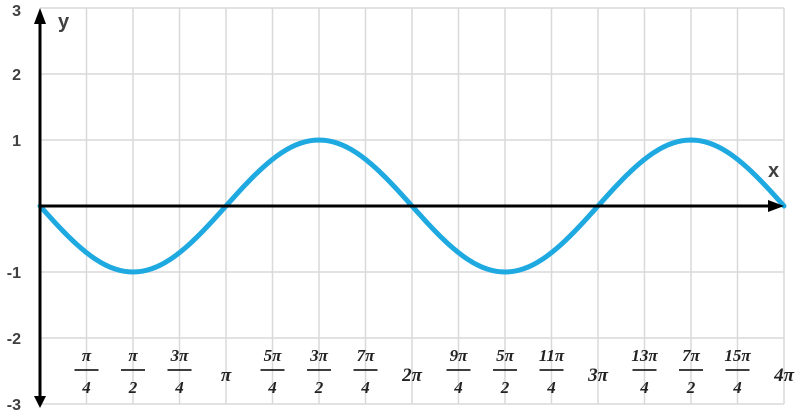 Image resolution: width=800 pixels, height=413 pixels. Describe the element at coordinates (14, 339) in the screenshot. I see `y-tick-label: -2` at that location.